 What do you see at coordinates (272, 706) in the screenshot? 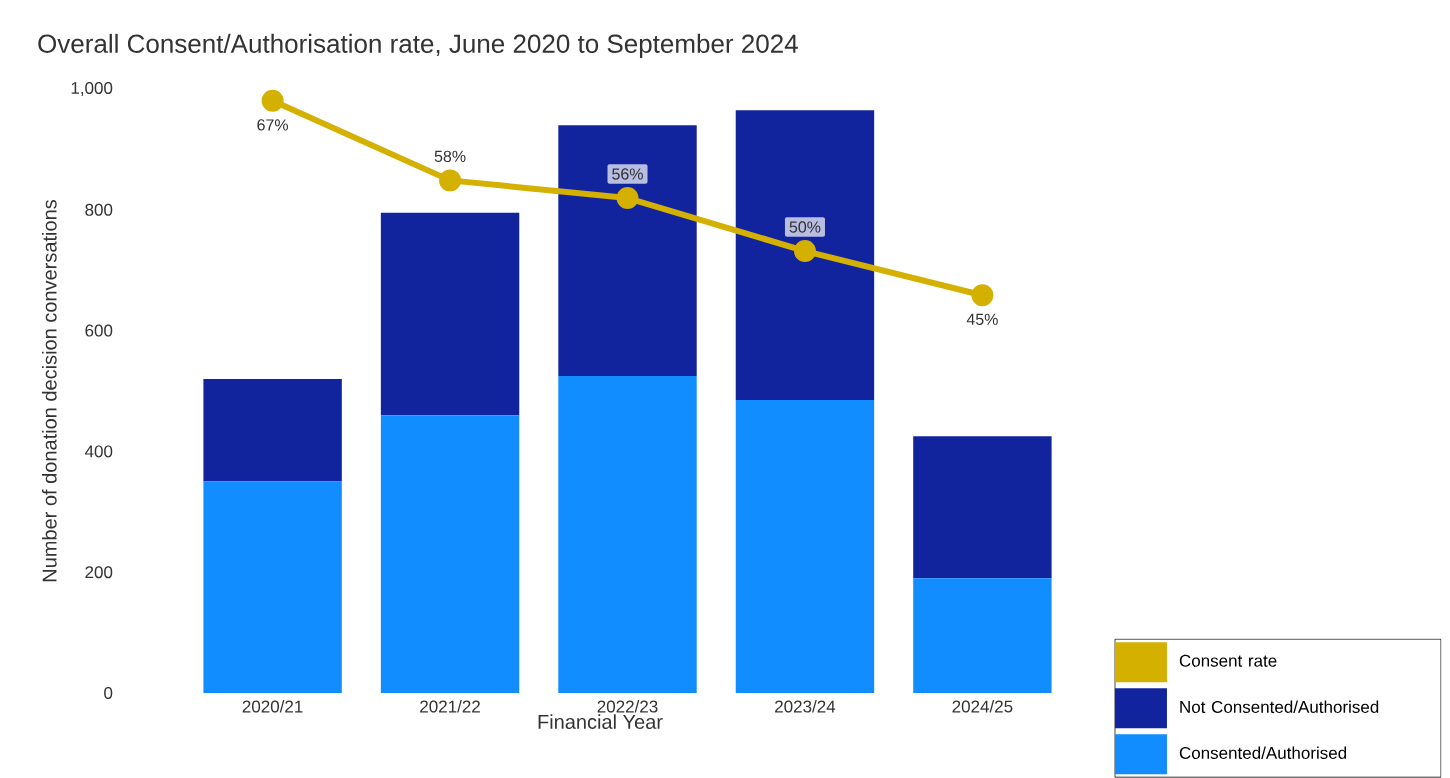
I see `x-tick-label: 2020/21` at bounding box center [272, 706].